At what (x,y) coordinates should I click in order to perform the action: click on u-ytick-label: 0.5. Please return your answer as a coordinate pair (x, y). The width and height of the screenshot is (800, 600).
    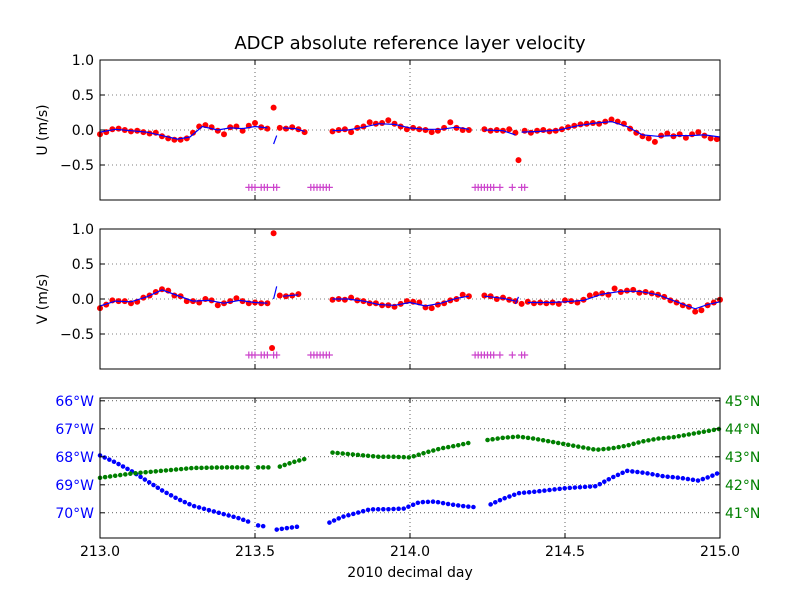
    Looking at the image, I should click on (83, 96).